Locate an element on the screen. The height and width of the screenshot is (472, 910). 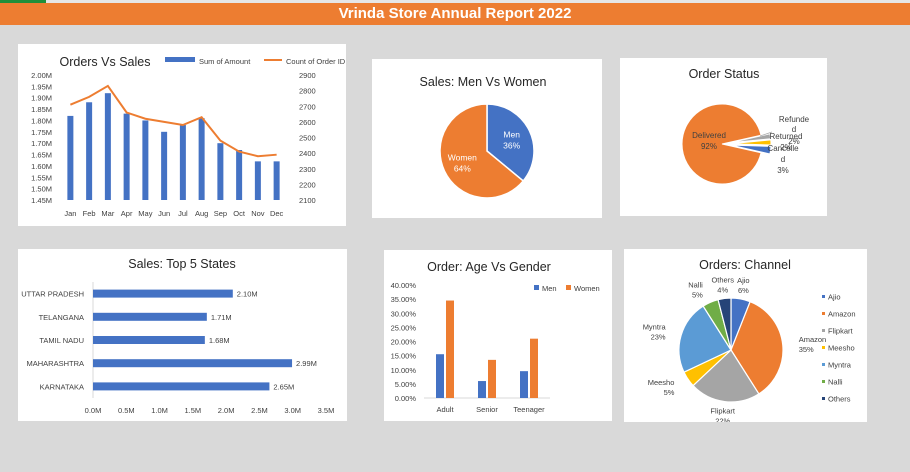
chart-title: Sales: Top 5 States is located at coordinates (181, 264).